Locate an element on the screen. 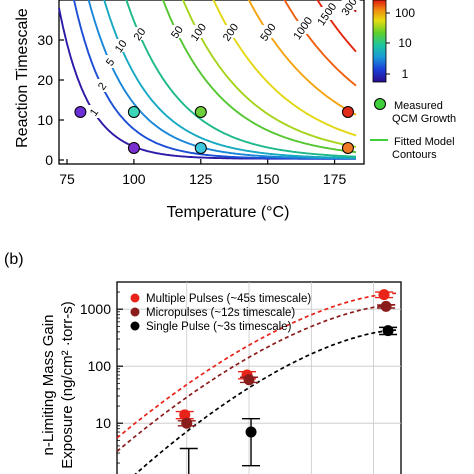 This screenshot has width=474, height=474. contour-label: 50 is located at coordinates (177, 32).